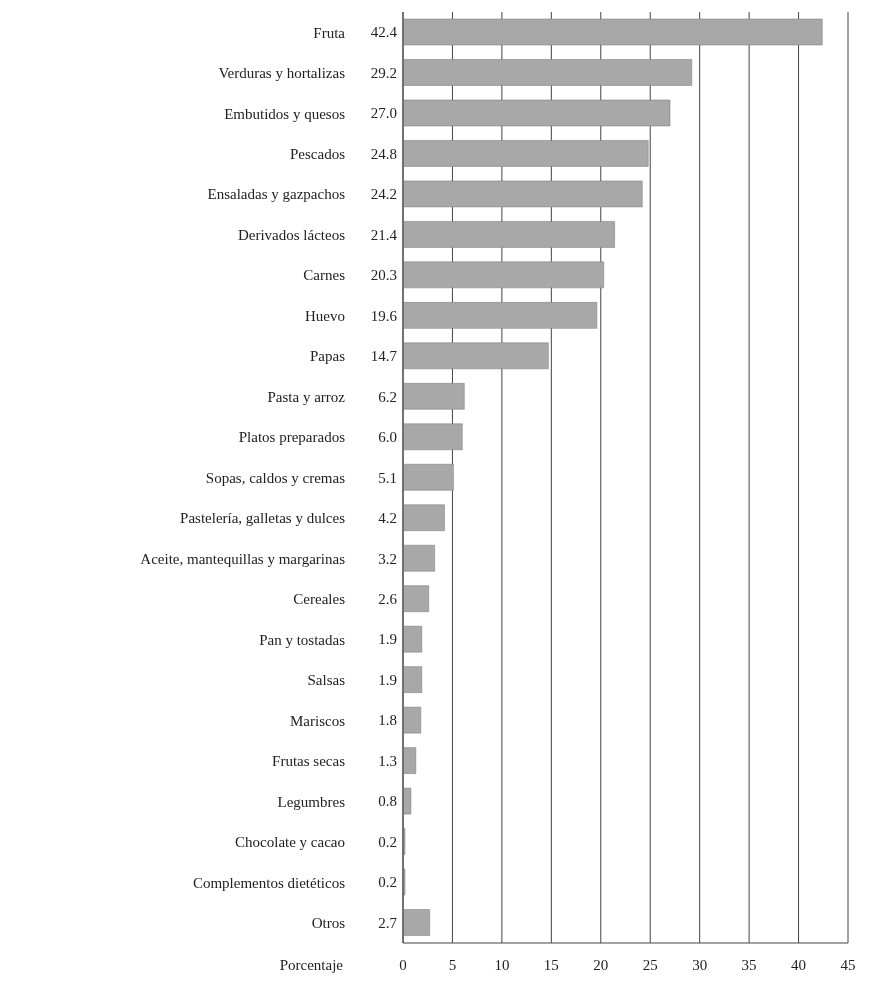 Image resolution: width=876 pixels, height=1004 pixels. I want to click on y-tick-label: Salsas, so click(326, 680).